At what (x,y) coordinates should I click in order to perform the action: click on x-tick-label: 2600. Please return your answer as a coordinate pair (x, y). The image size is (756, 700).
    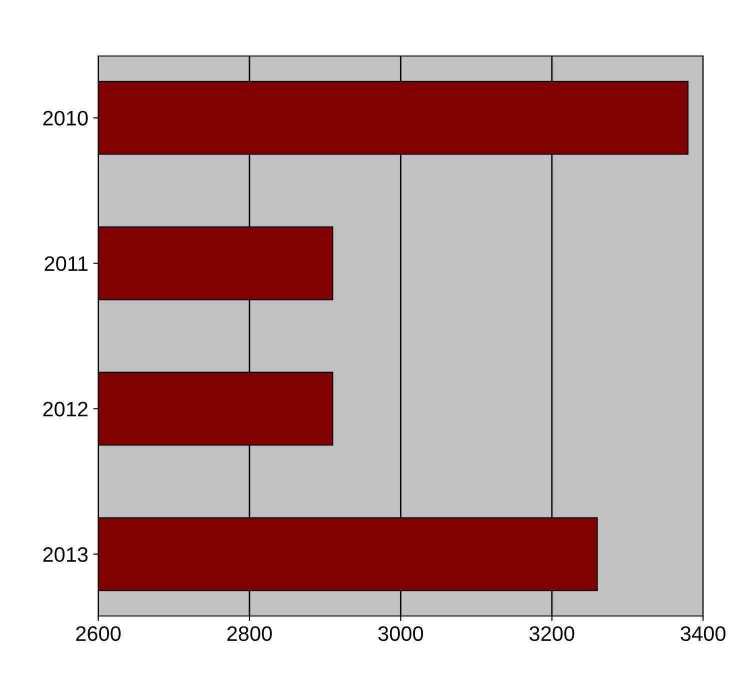
    Looking at the image, I should click on (98, 634).